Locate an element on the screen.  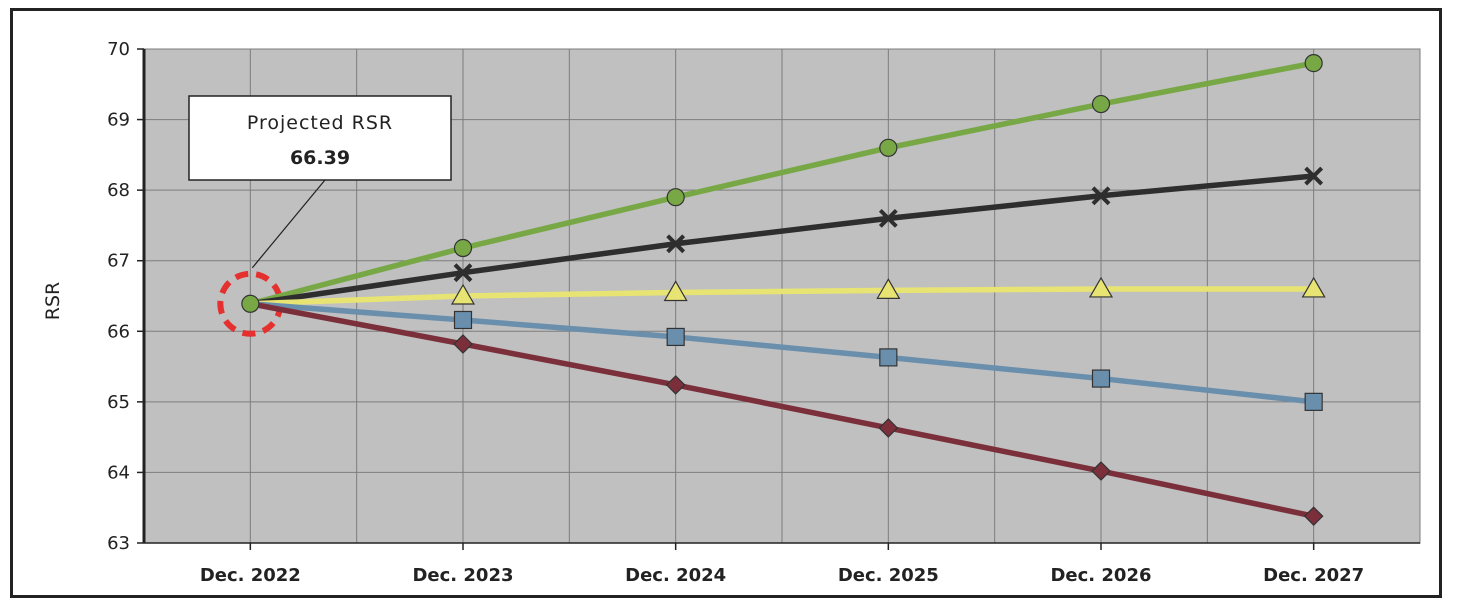
projected-rsr-callout: Projected RSR 66.39 is located at coordinates (320, 182).